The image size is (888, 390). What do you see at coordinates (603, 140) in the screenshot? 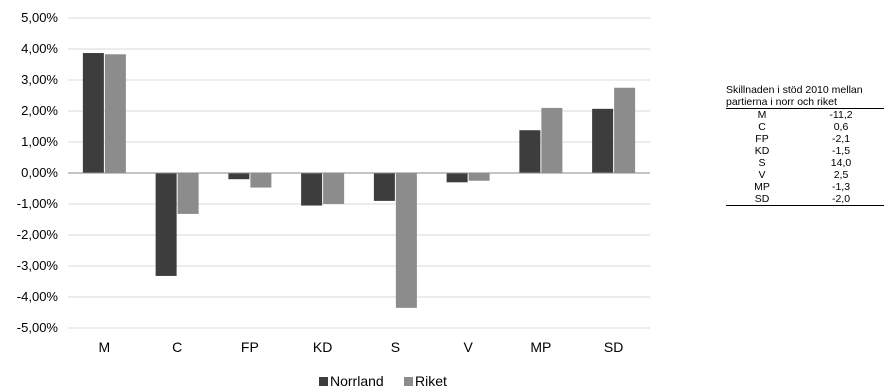
I see `bar-norrland-sd` at bounding box center [603, 140].